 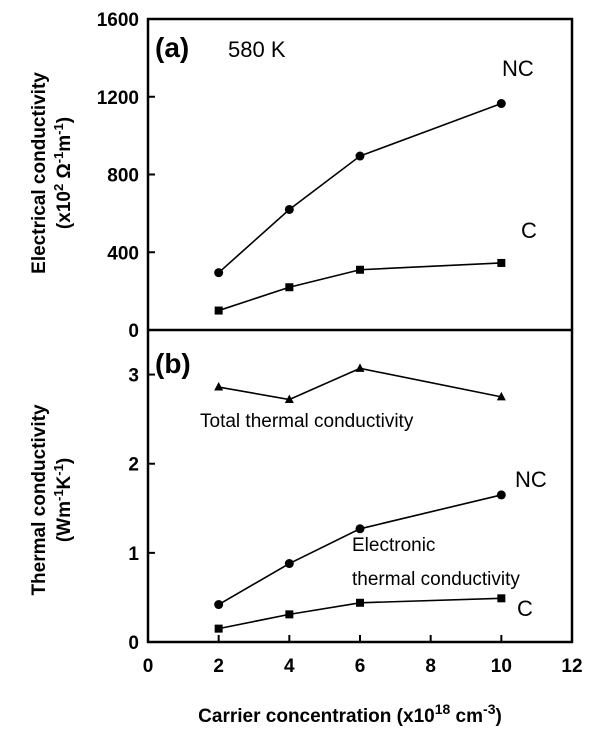 I want to click on y-axis-title-a-line2: (x102 Ω-1m-1), so click(x=63, y=173).